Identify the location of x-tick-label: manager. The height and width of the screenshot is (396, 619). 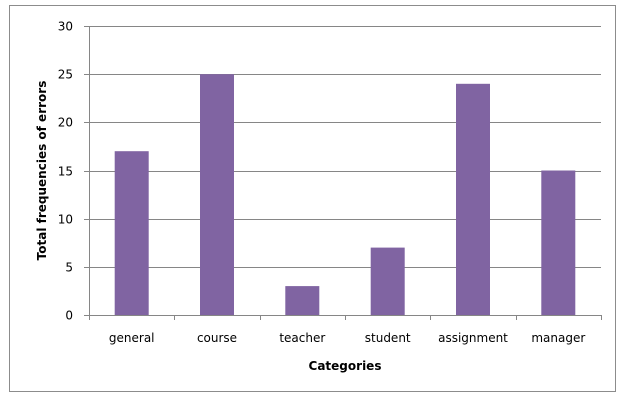
(558, 338).